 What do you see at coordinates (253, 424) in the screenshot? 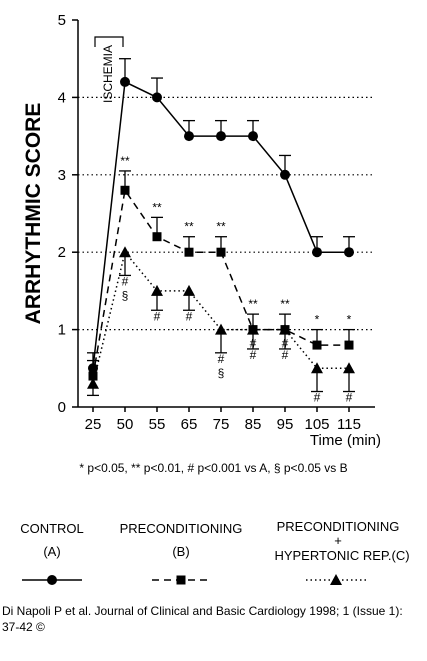
I see `x-tick-label: 85` at bounding box center [253, 424].